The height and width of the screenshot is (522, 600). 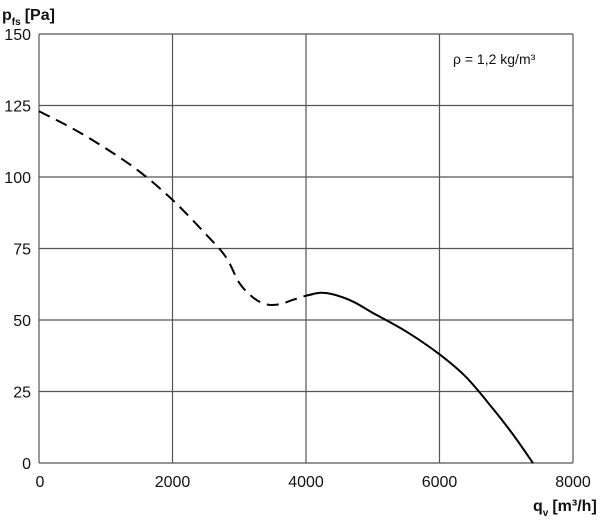 I want to click on y-tick-label: 25, so click(x=22, y=393).